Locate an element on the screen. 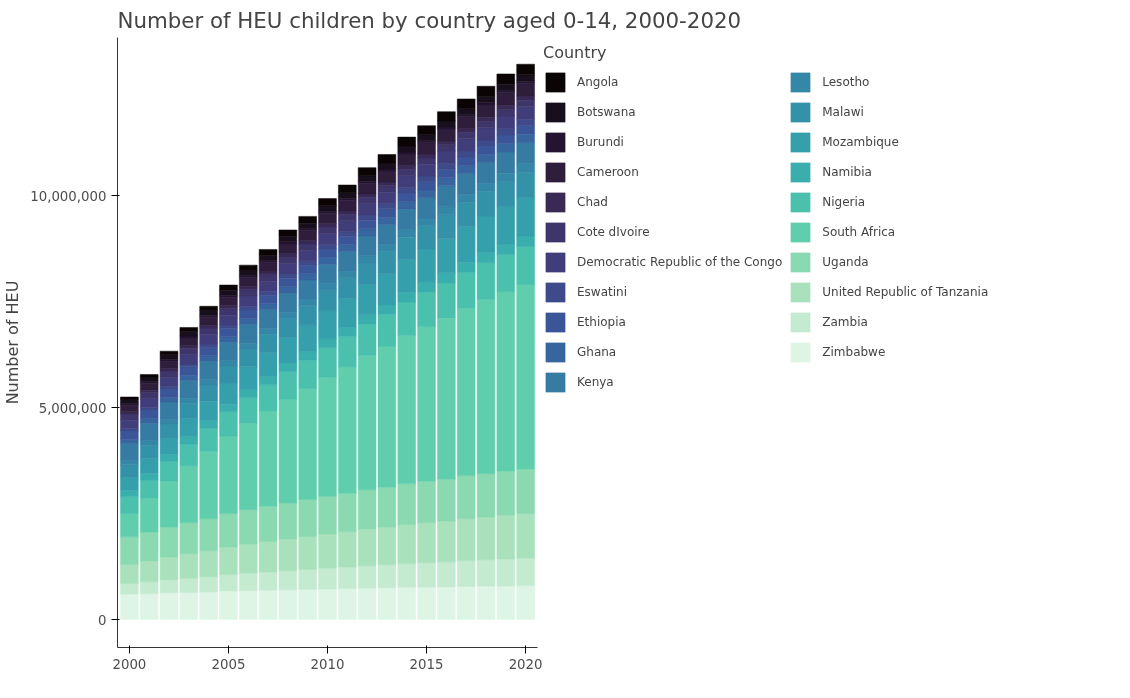  legend-label: Cote dIvoire is located at coordinates (613, 232).